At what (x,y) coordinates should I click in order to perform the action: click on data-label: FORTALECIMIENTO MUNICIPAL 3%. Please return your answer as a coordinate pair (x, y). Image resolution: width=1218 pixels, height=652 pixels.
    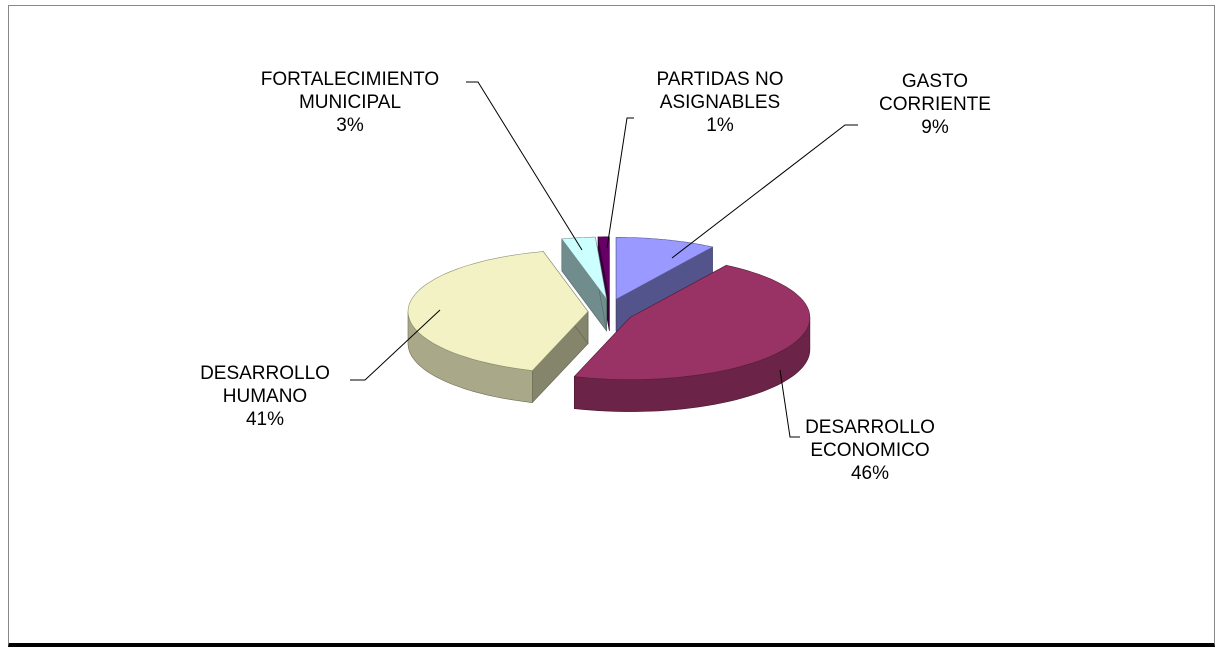
    Looking at the image, I should click on (350, 102).